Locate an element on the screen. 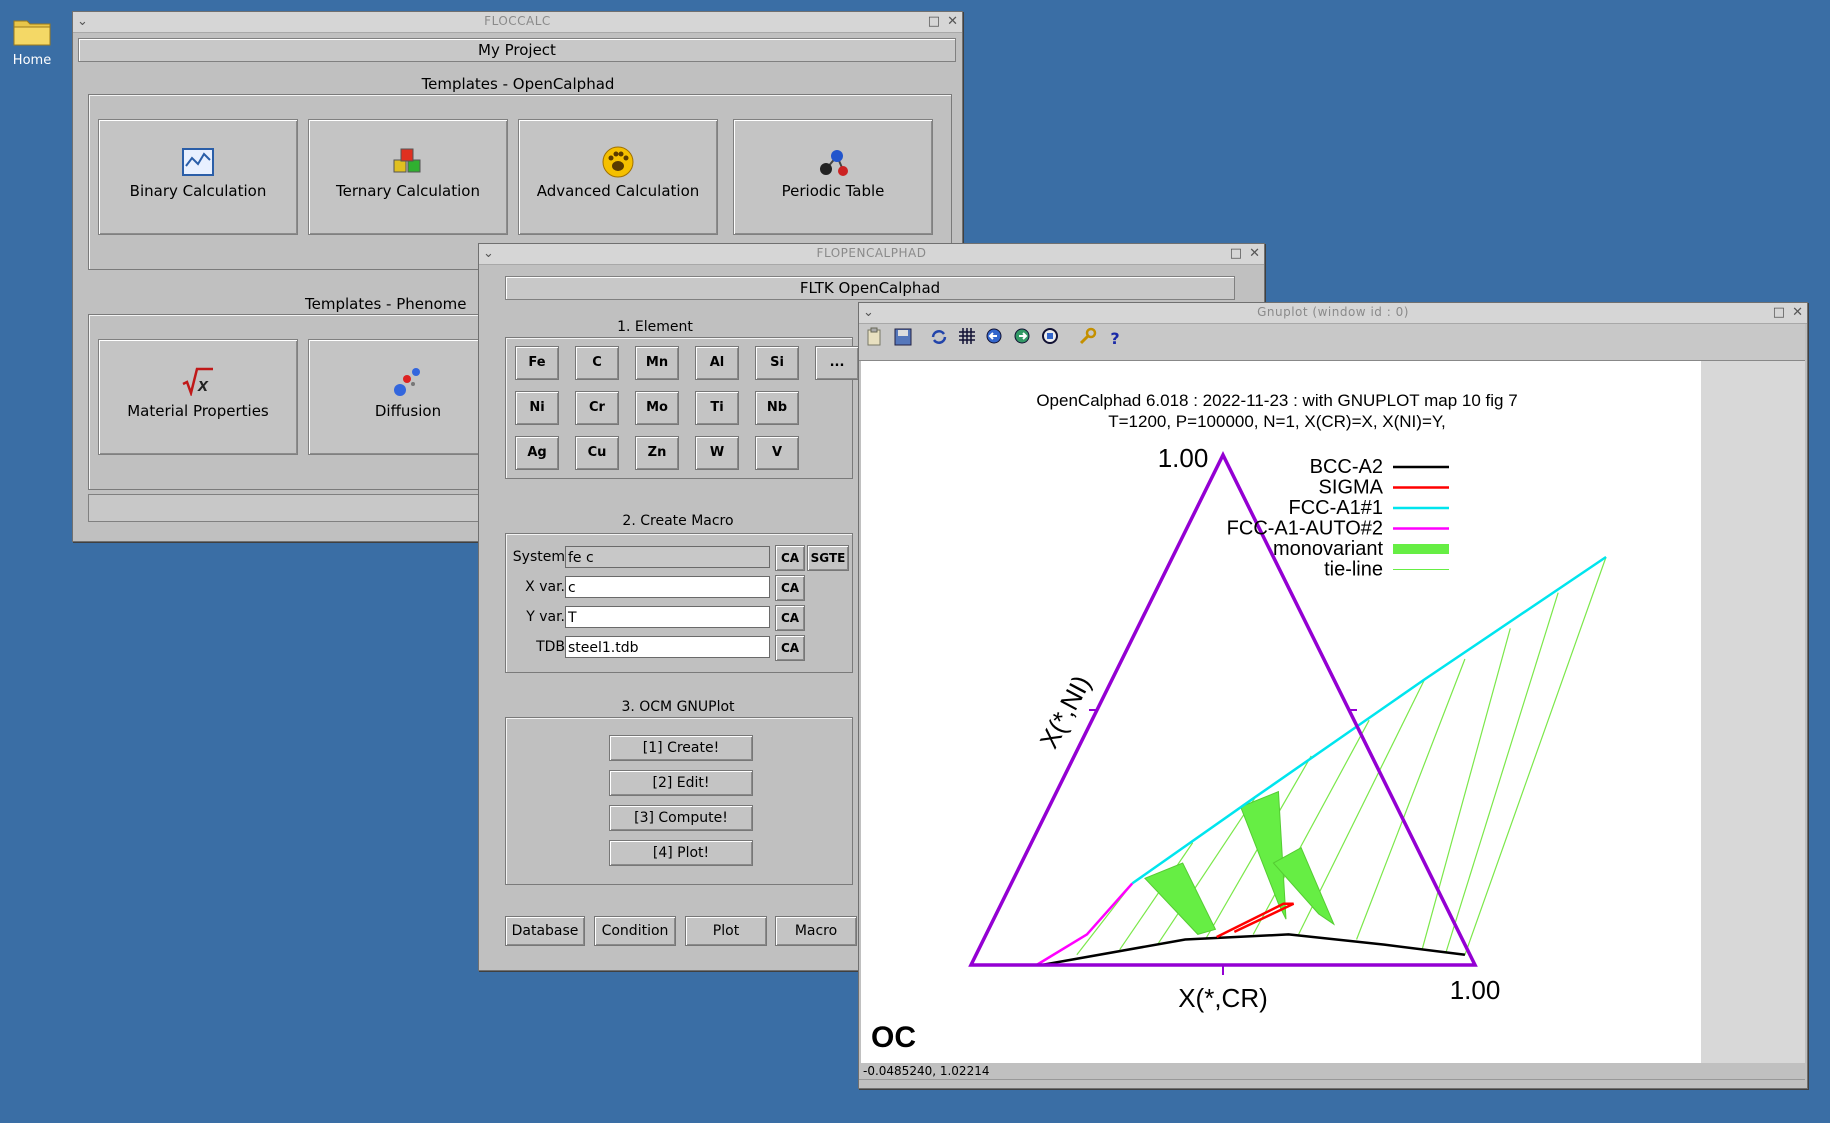 This screenshot has width=1830, height=1123. legend-label-5: tie-line is located at coordinates (1353, 570).